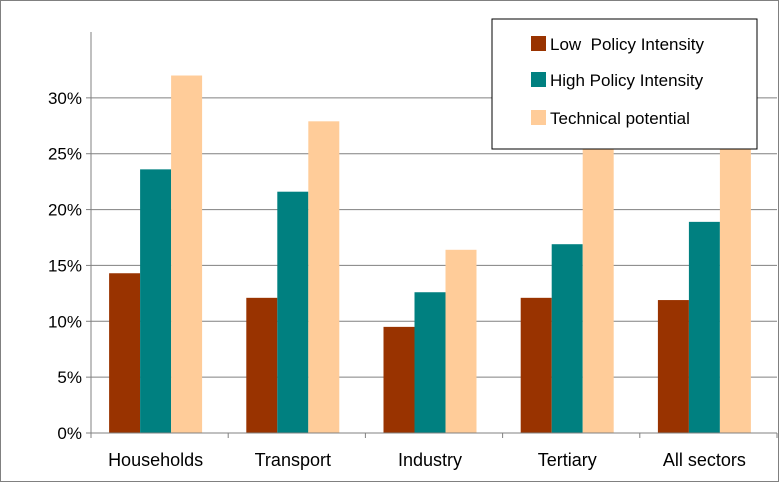 The height and width of the screenshot is (486, 779). What do you see at coordinates (69, 377) in the screenshot?
I see `y-tick-label: 5%` at bounding box center [69, 377].